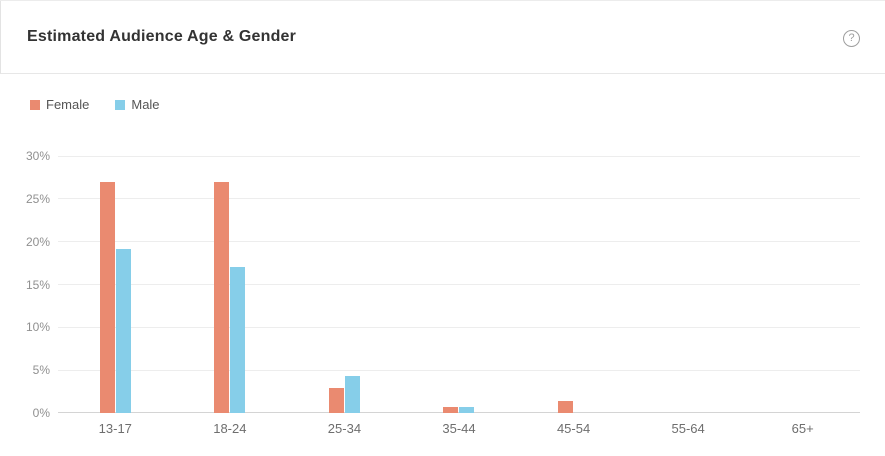 The height and width of the screenshot is (456, 885). I want to click on gridline-15%, so click(459, 284).